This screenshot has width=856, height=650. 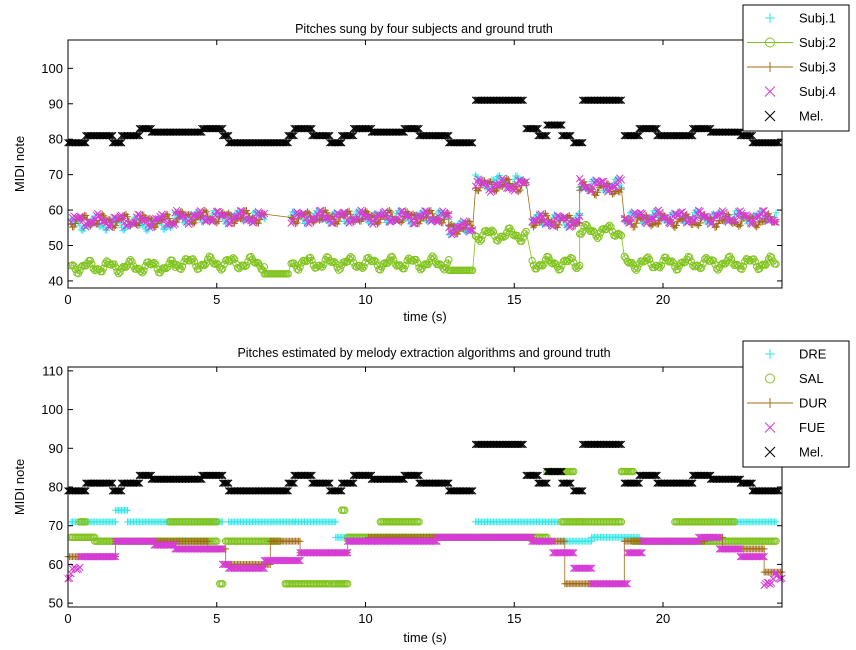 What do you see at coordinates (67, 299) in the screenshot?
I see `x-tick-label: 0` at bounding box center [67, 299].